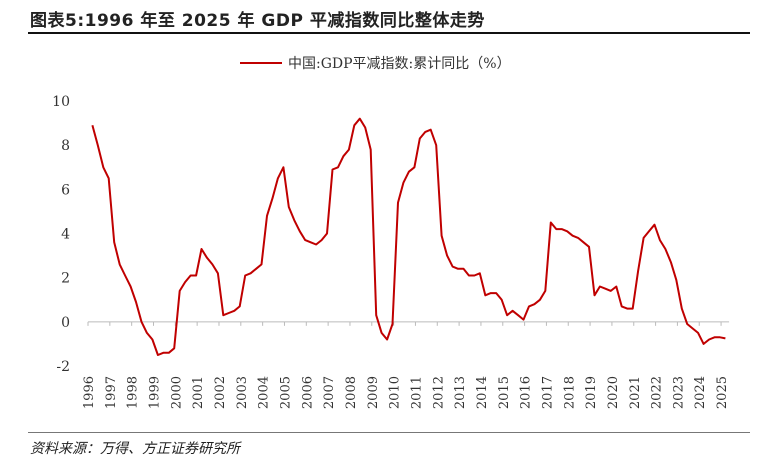 This screenshot has width=759, height=465. I want to click on x-tick-label: 2014, so click(482, 392).